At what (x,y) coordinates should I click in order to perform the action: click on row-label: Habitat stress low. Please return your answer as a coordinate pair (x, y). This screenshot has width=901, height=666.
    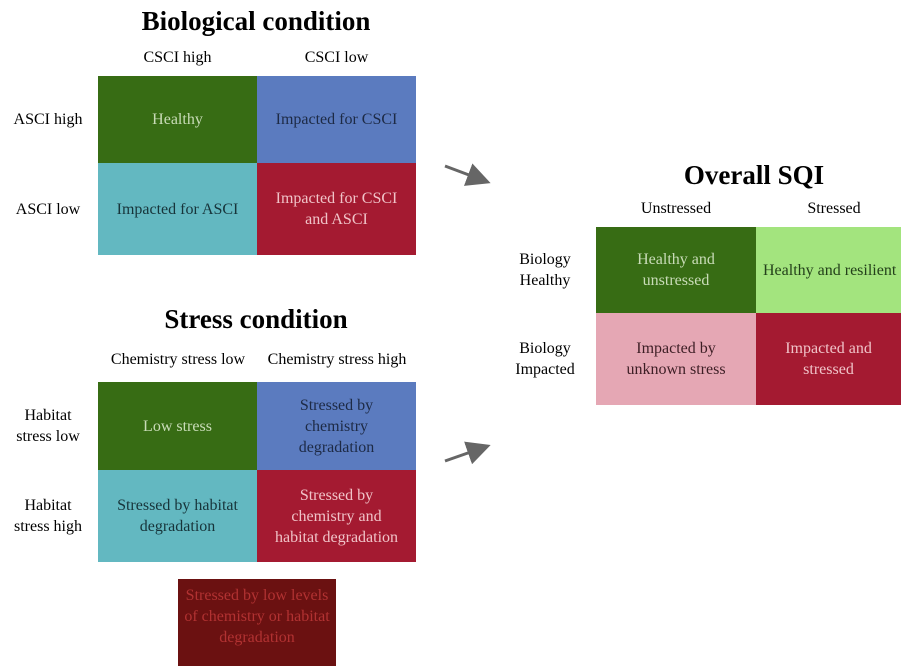
    Looking at the image, I should click on (48, 426).